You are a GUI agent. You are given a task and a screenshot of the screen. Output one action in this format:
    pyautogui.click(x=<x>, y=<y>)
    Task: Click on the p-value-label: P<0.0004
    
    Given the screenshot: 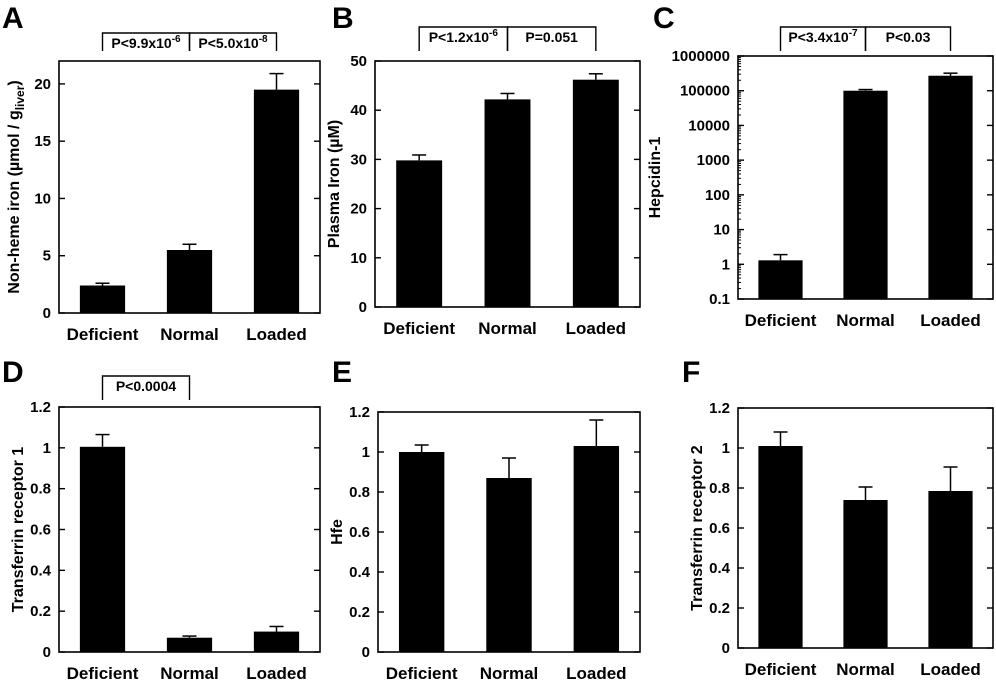 What is the action you would take?
    pyautogui.click(x=146, y=386)
    